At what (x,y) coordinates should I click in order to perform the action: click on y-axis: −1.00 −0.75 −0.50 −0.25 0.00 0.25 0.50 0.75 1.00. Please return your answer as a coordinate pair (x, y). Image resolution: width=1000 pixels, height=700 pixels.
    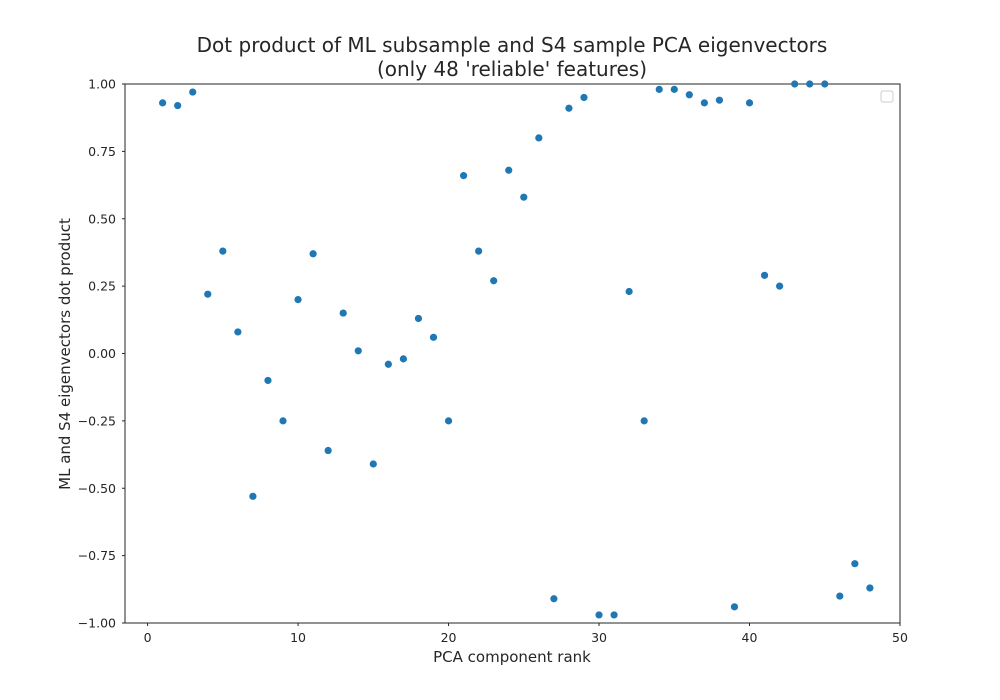
    Looking at the image, I should click on (101, 354).